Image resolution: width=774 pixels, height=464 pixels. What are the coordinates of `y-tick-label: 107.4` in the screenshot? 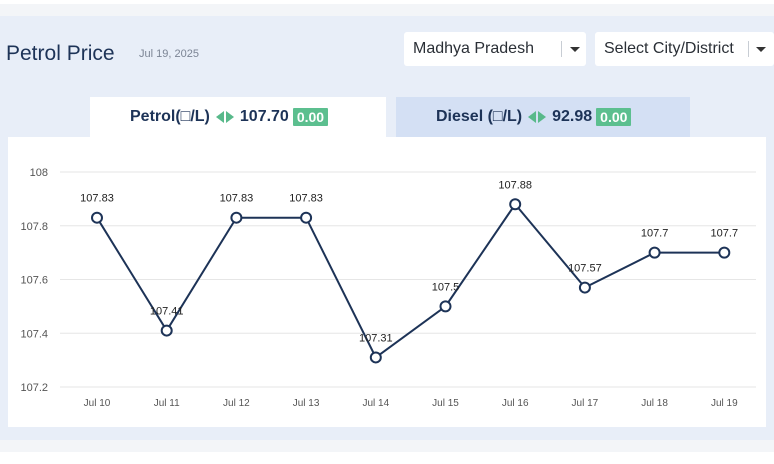 It's located at (34, 334).